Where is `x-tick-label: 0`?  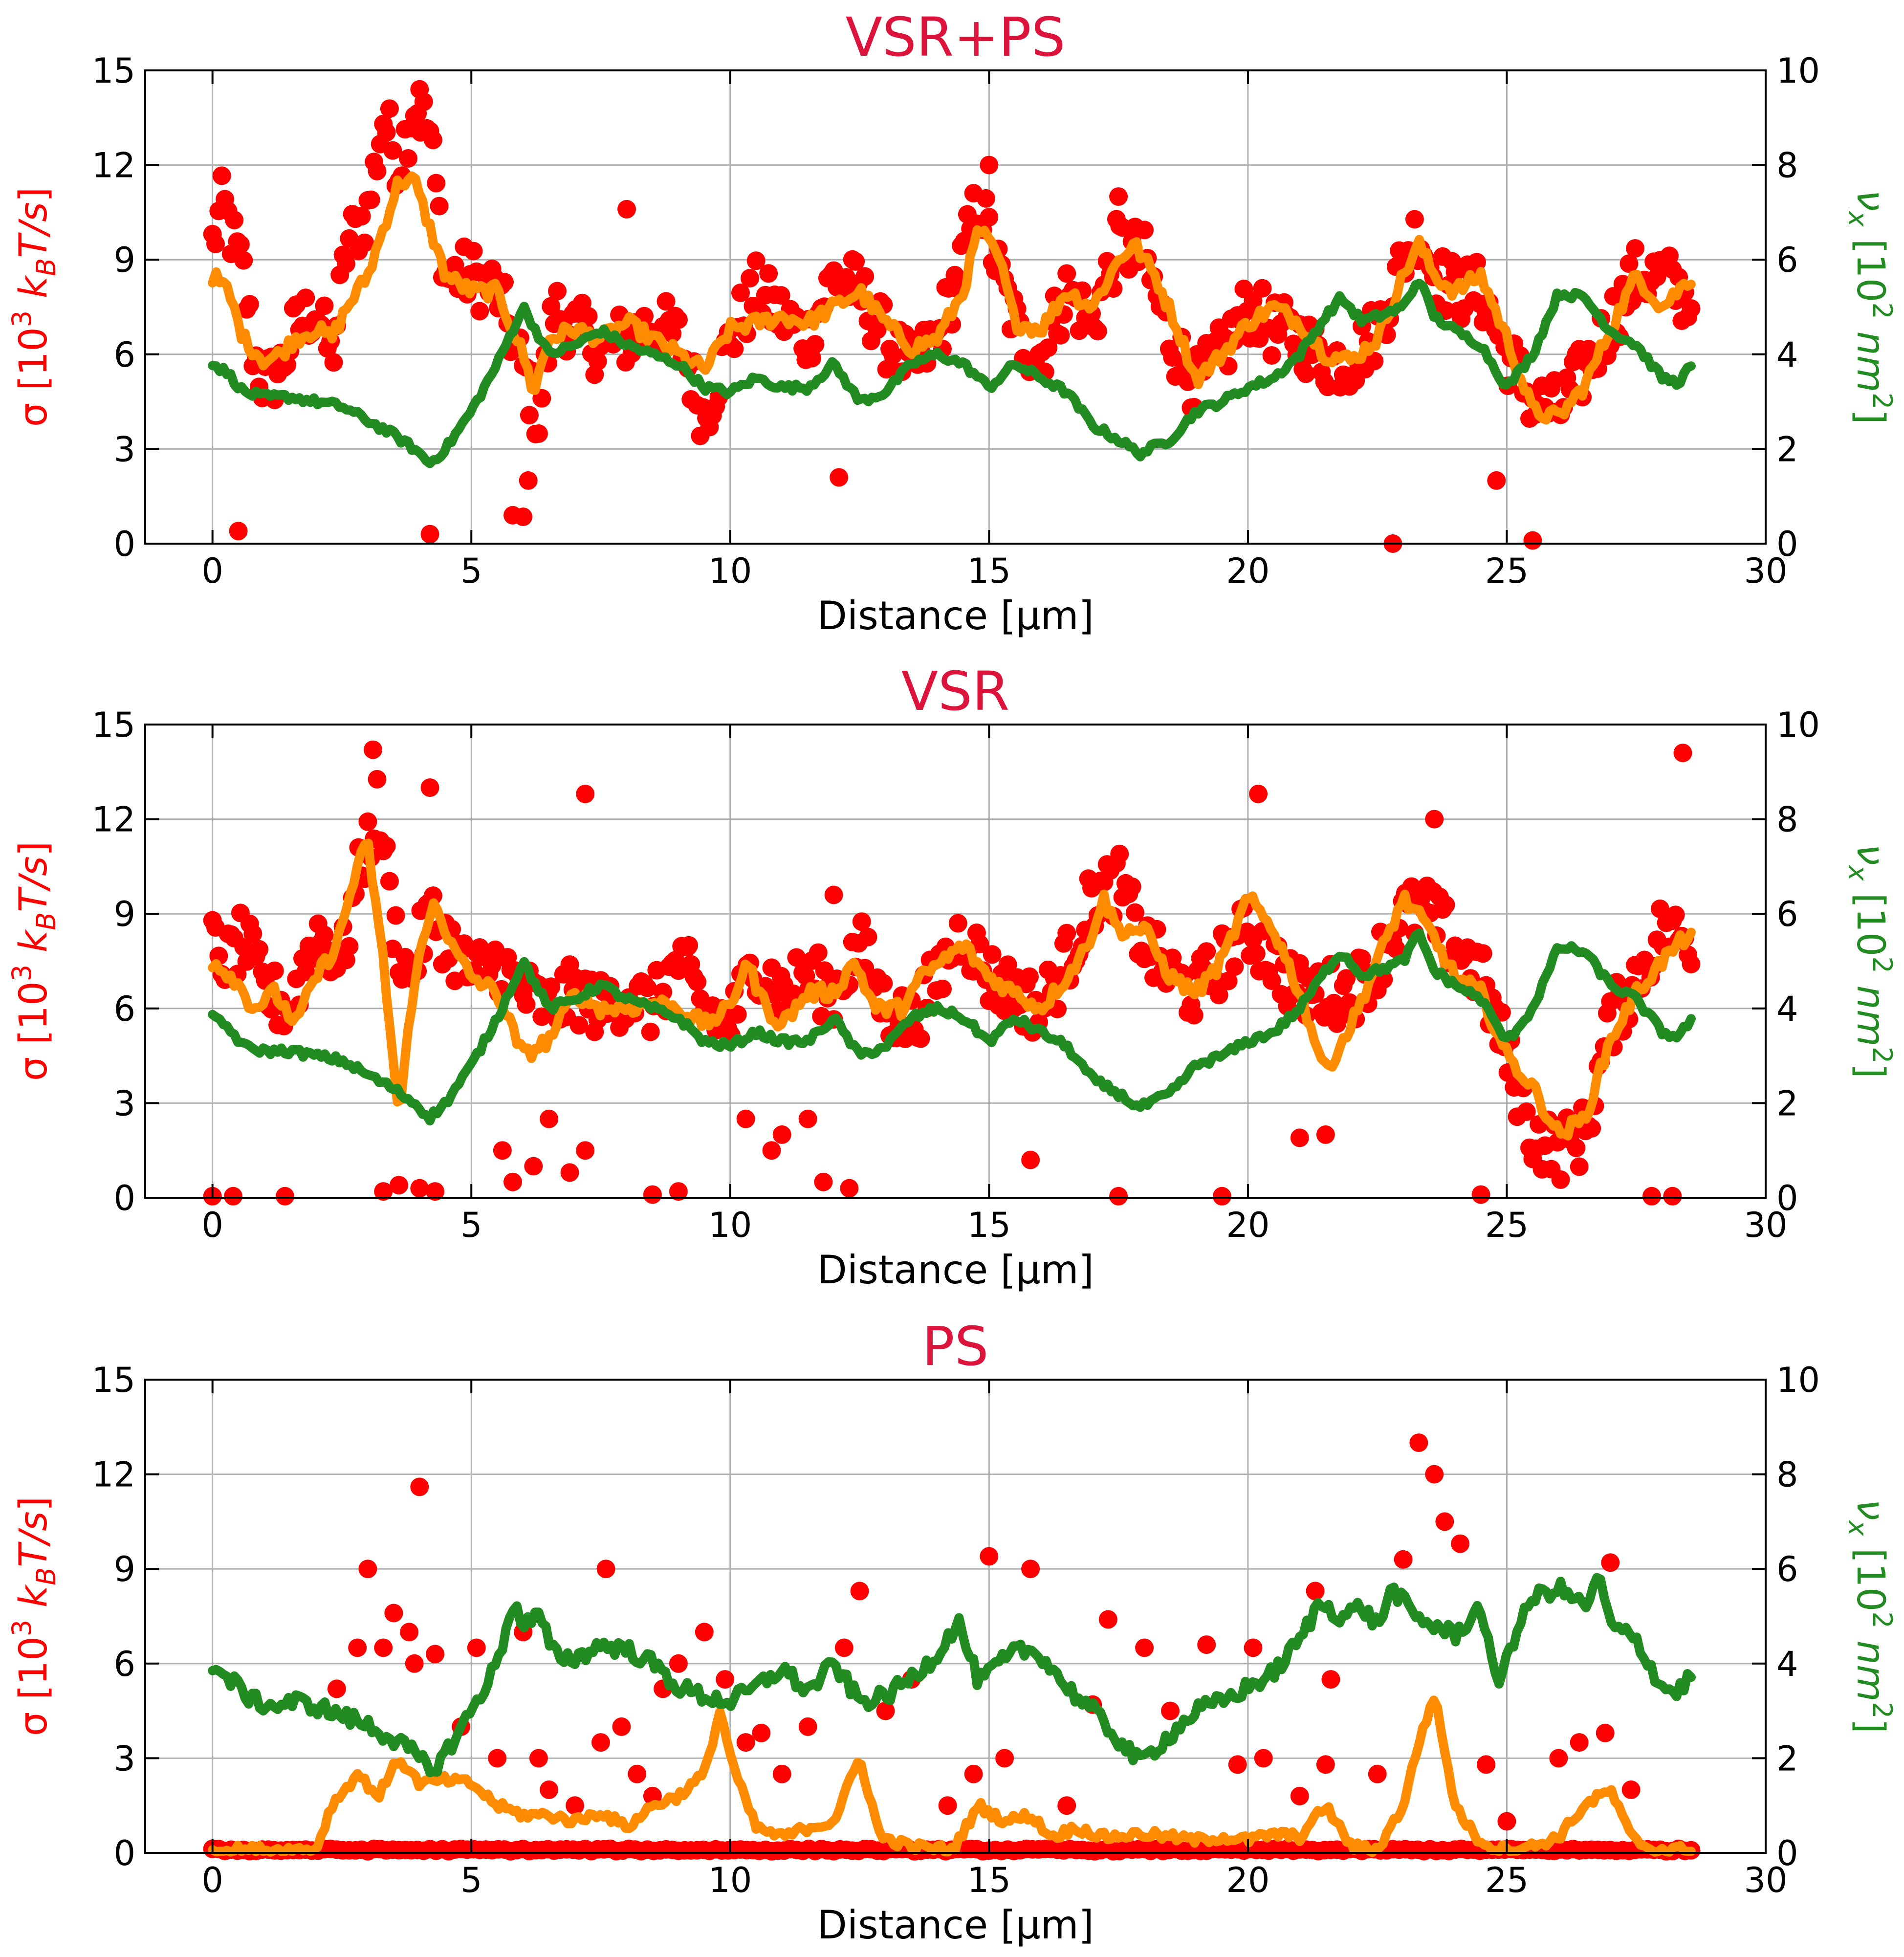
x-tick-label: 0 is located at coordinates (212, 1225).